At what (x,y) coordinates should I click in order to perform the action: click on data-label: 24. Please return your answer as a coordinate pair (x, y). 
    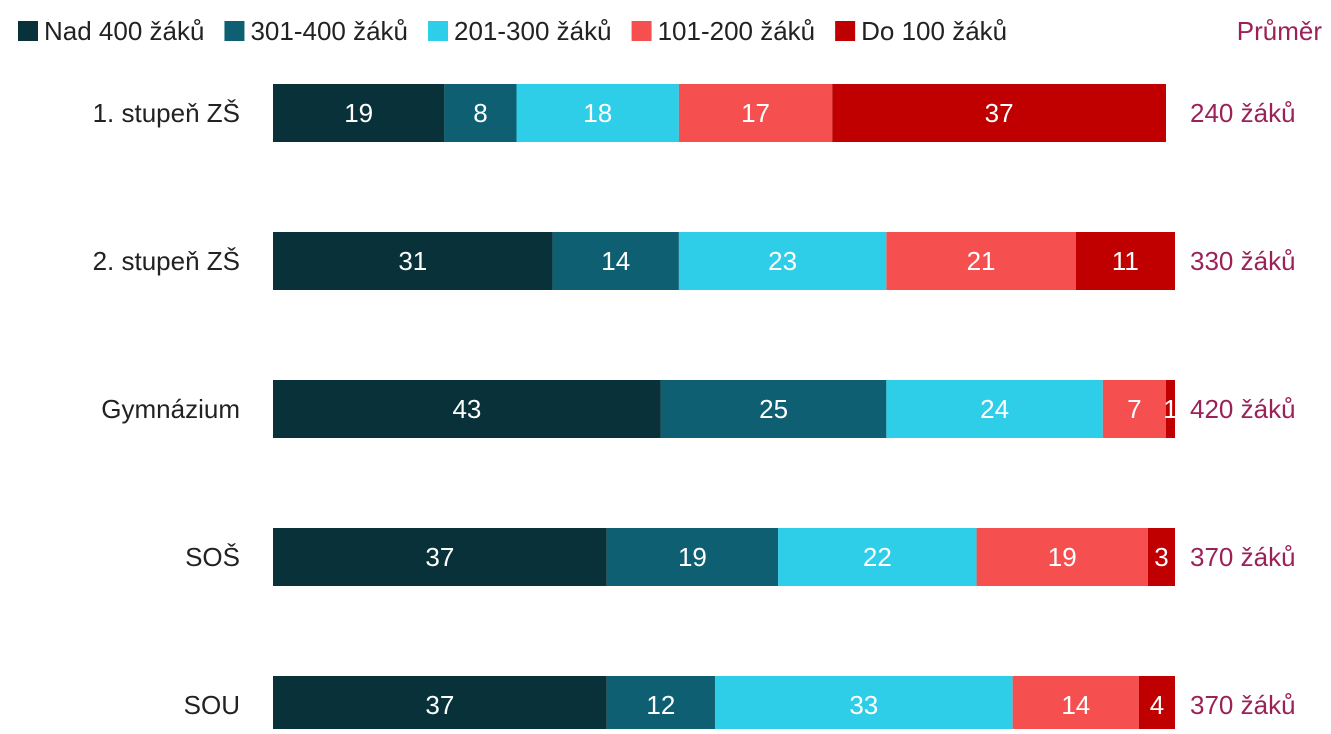
    Looking at the image, I should click on (994, 409).